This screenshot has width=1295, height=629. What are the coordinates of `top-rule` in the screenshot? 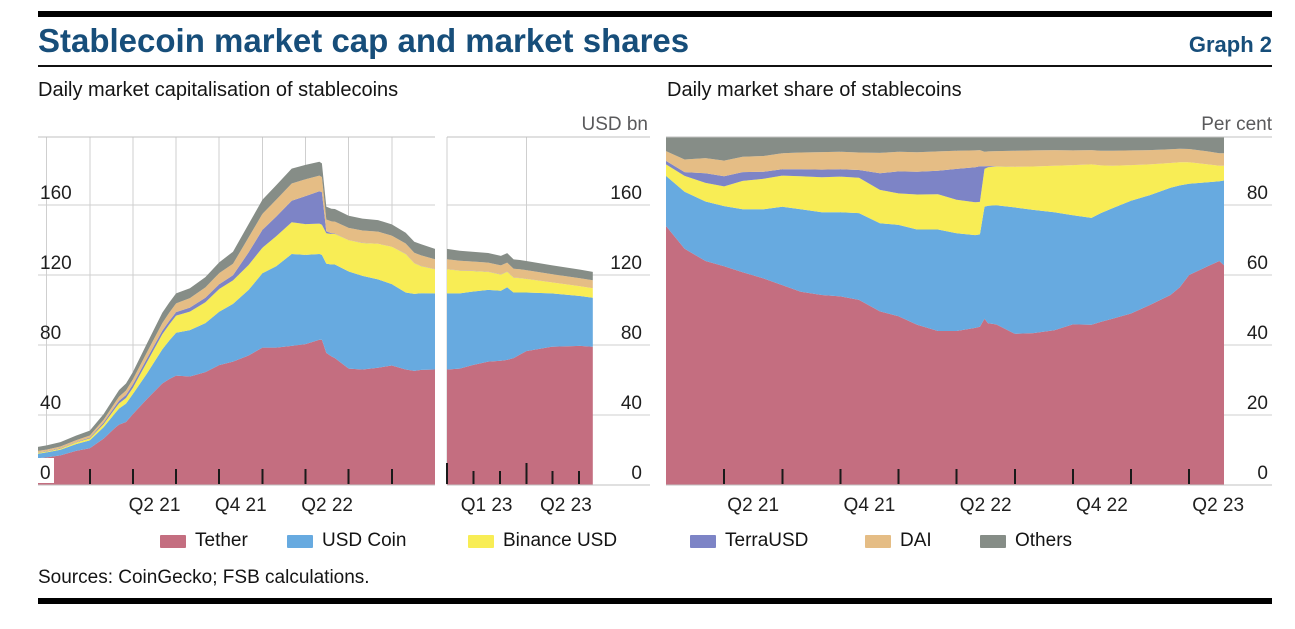 It's located at (655, 14).